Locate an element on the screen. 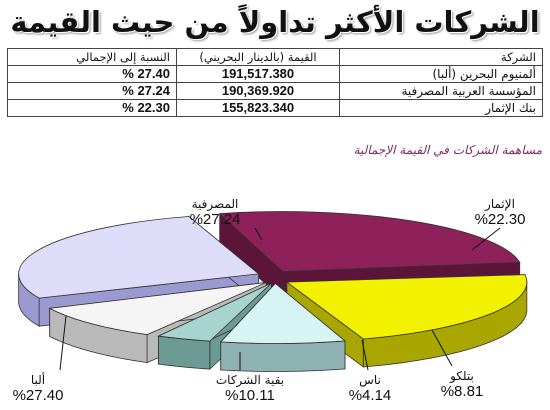 The width and height of the screenshot is (550, 410). chart-subtitle: مساهمة الشركات في القيمة الإجمالية is located at coordinates (447, 150).